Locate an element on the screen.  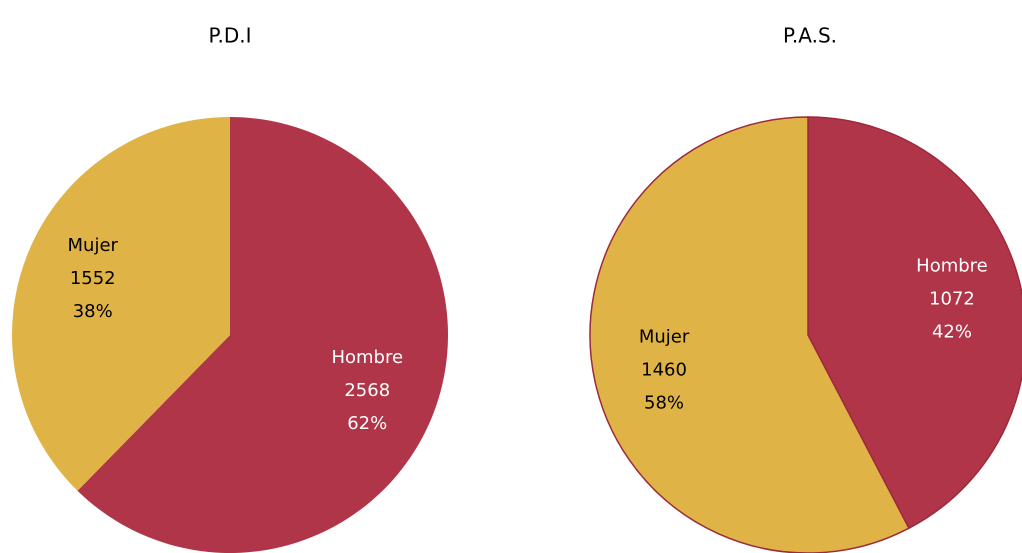
slice-value: 2568 is located at coordinates (367, 390).